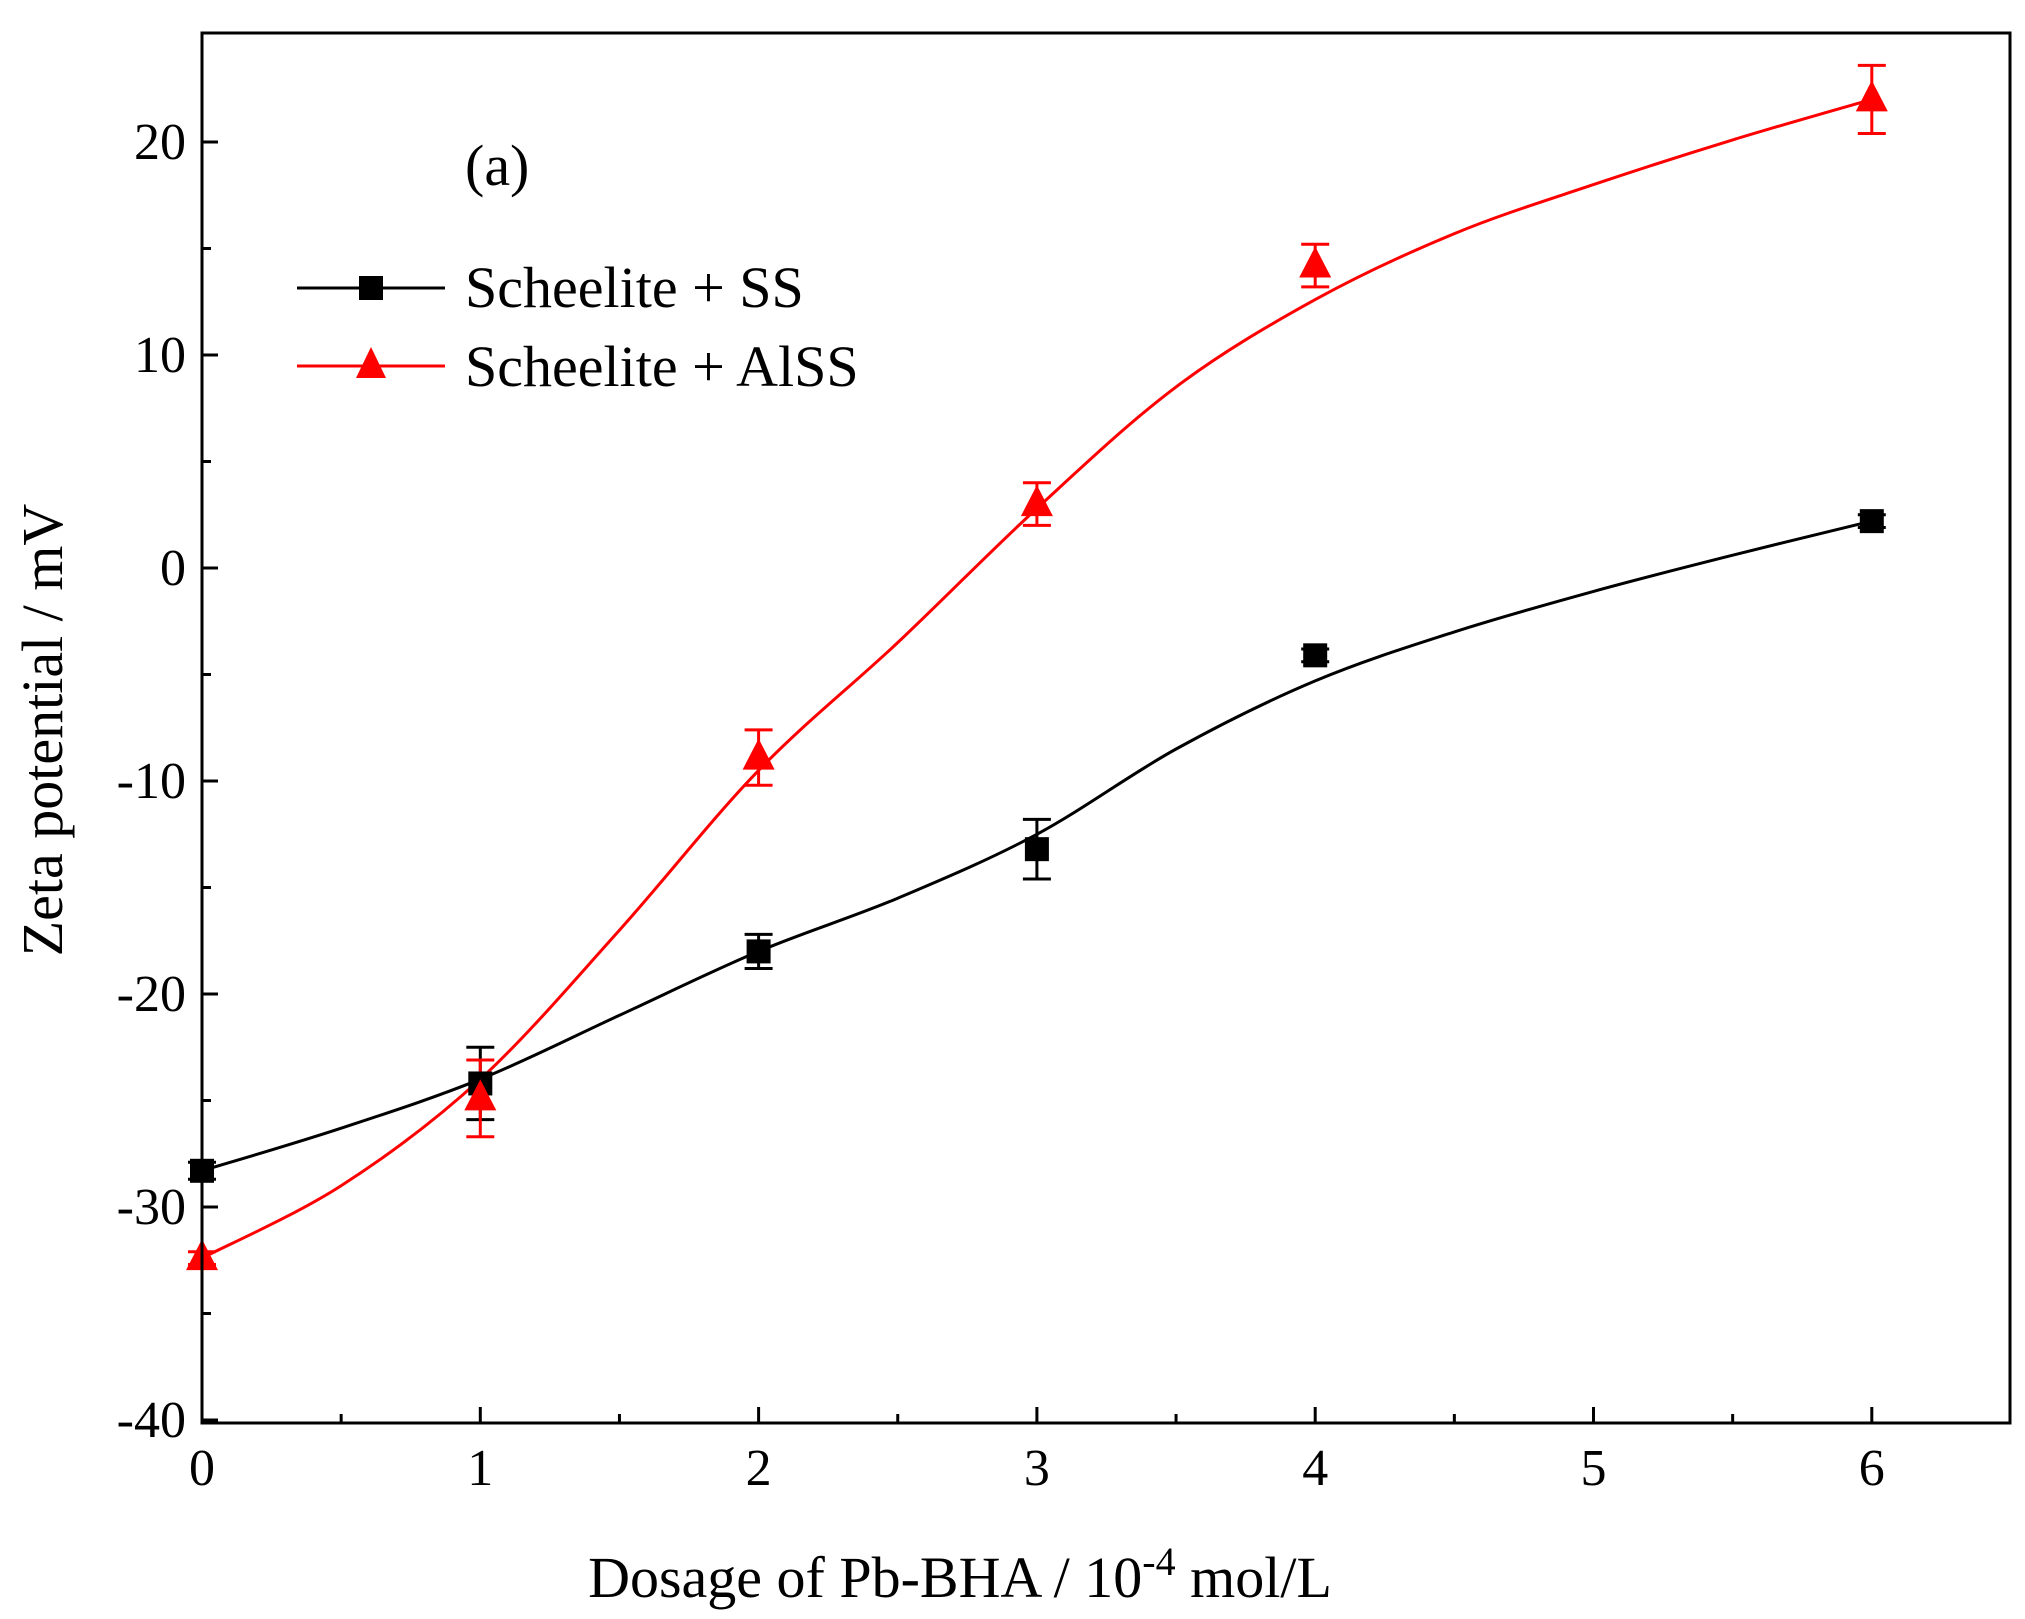 The height and width of the screenshot is (1619, 2025). Describe the element at coordinates (371, 288) in the screenshot. I see `legend-marker-square` at that location.